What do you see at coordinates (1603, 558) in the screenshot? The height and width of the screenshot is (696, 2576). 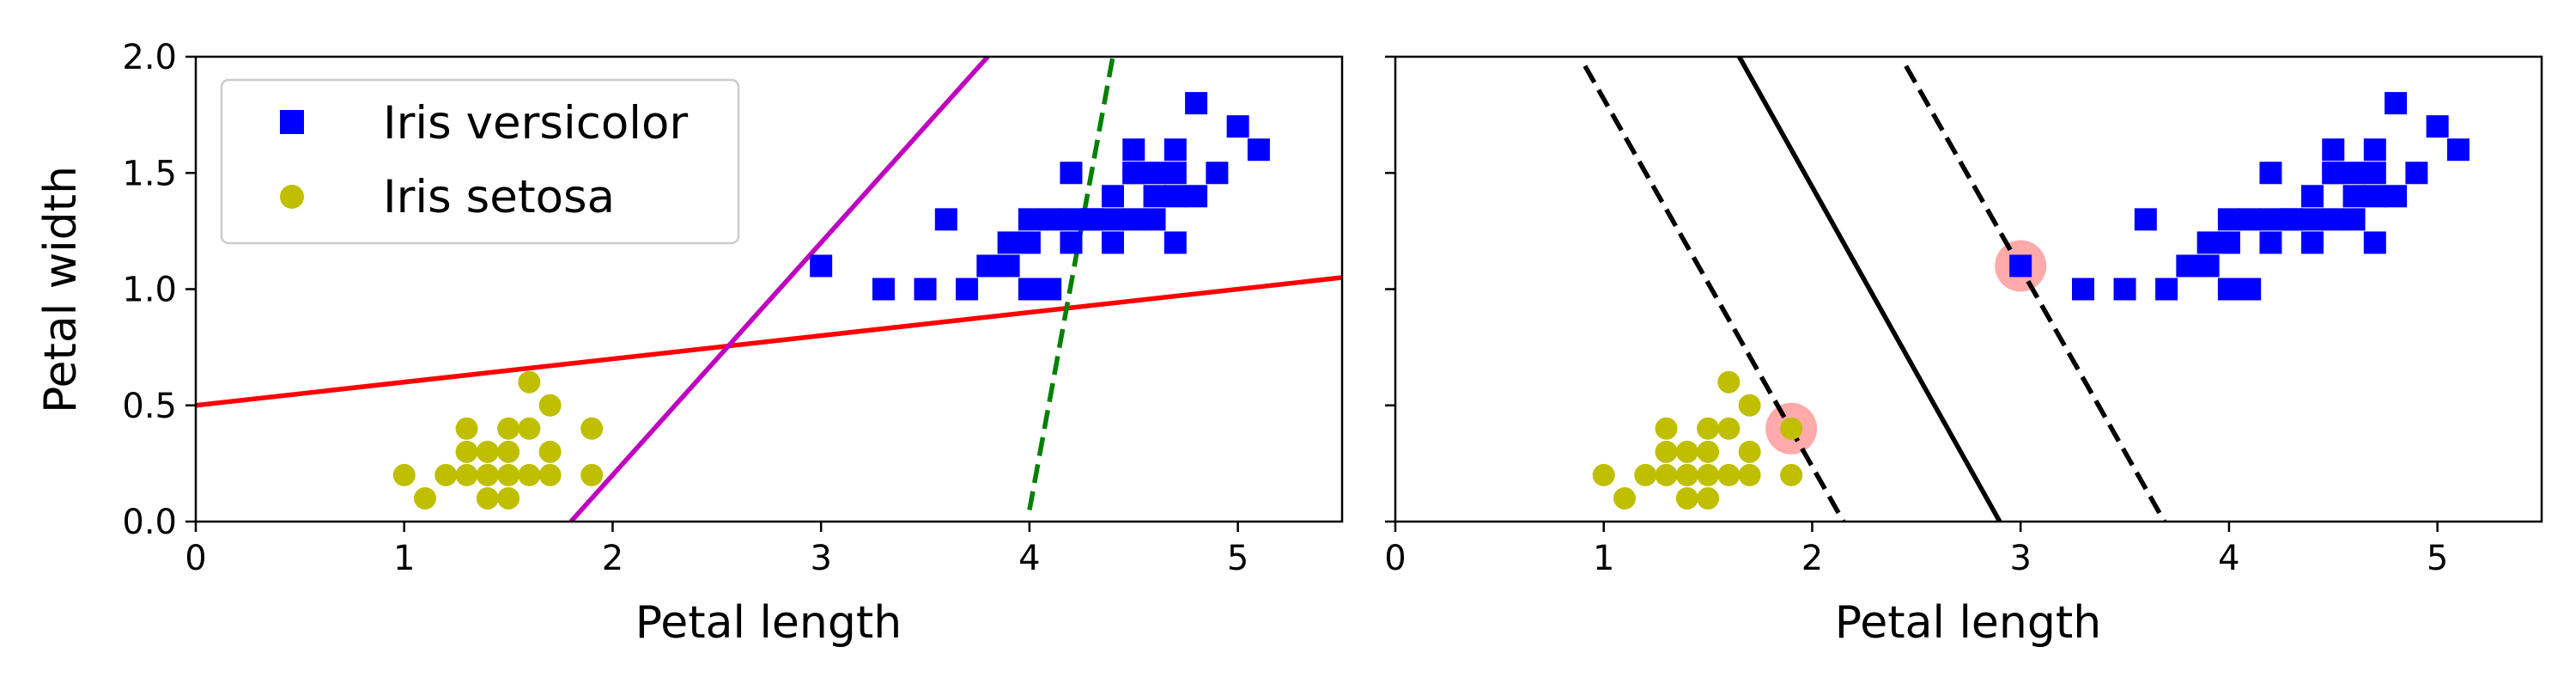 I see `right-x-tick-label-1: 1` at bounding box center [1603, 558].